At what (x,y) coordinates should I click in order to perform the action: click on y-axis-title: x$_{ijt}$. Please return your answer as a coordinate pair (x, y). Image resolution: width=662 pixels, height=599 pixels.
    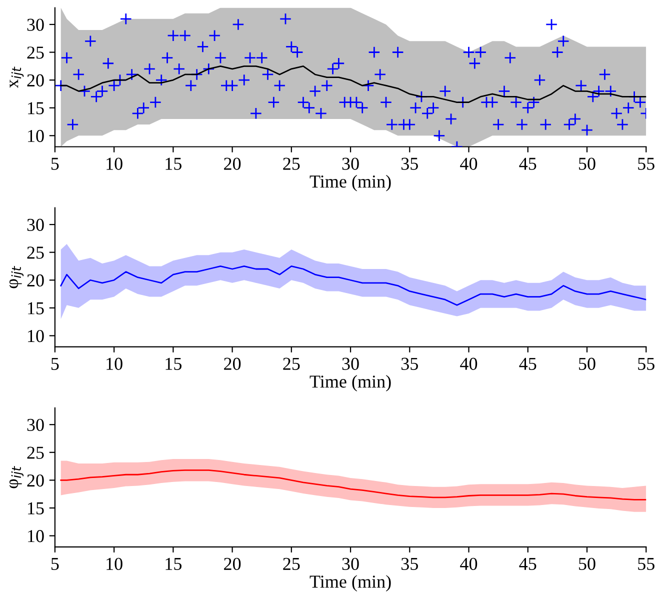
    Looking at the image, I should click on (17, 77).